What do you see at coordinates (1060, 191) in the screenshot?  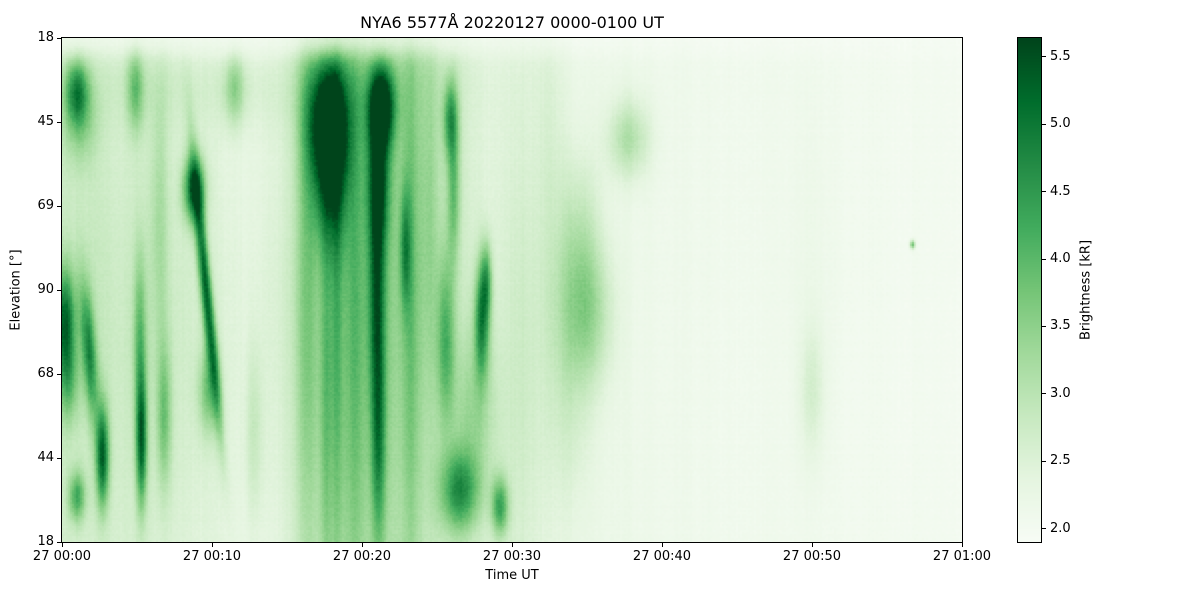 I see `colorbar-tick-label: 4.5` at bounding box center [1060, 191].